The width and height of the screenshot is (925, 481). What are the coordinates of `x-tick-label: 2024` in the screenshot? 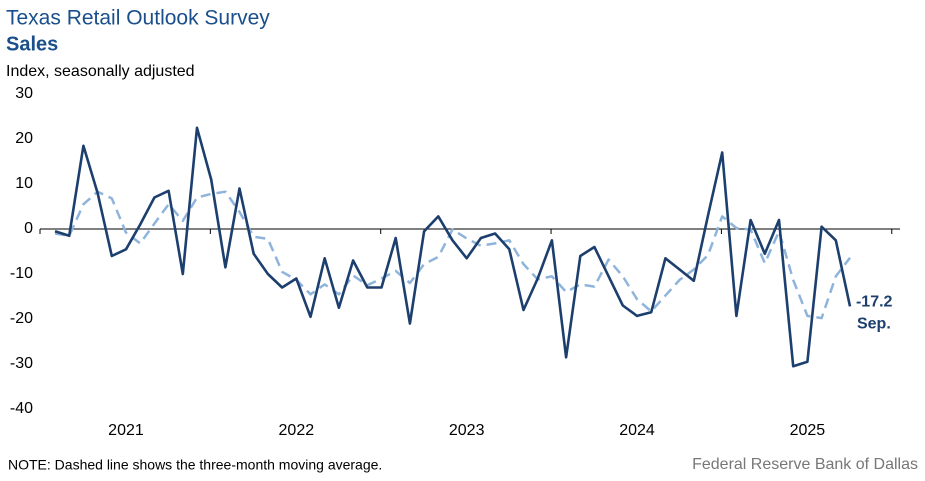 It's located at (637, 430).